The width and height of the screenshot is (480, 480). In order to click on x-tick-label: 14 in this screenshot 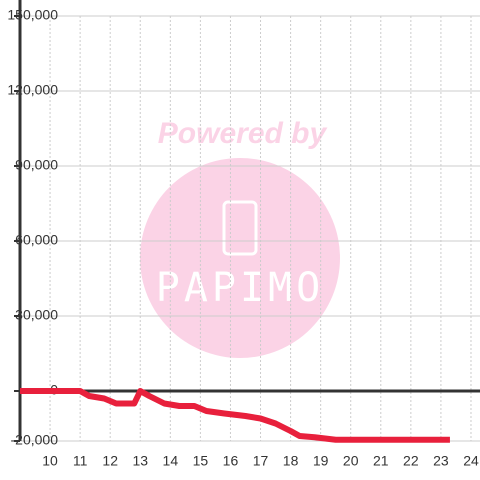, I will do `click(171, 461)`.